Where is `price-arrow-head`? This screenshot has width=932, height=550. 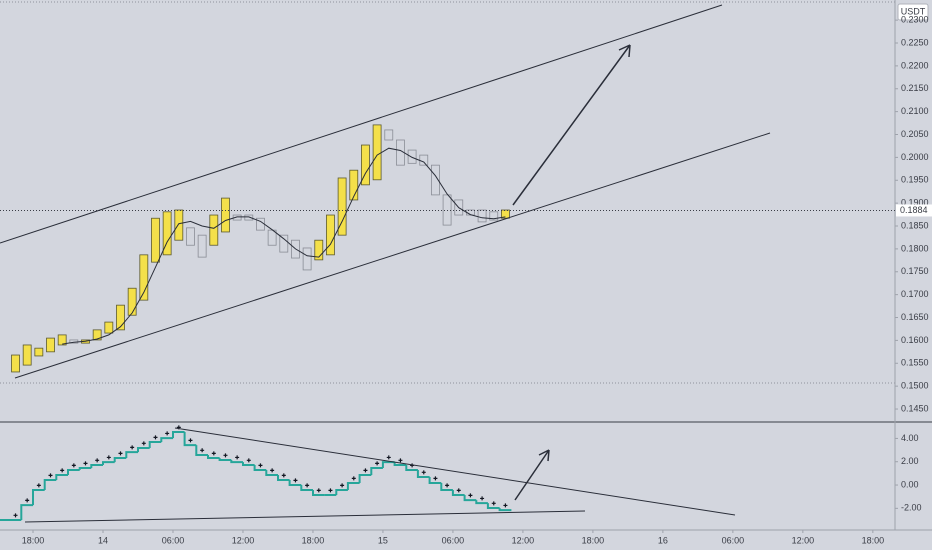 price-arrow-head is located at coordinates (624, 51).